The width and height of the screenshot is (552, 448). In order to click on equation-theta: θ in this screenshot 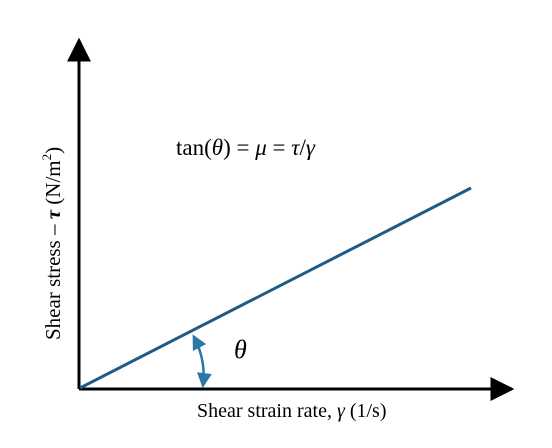, I will do `click(217, 147)`.